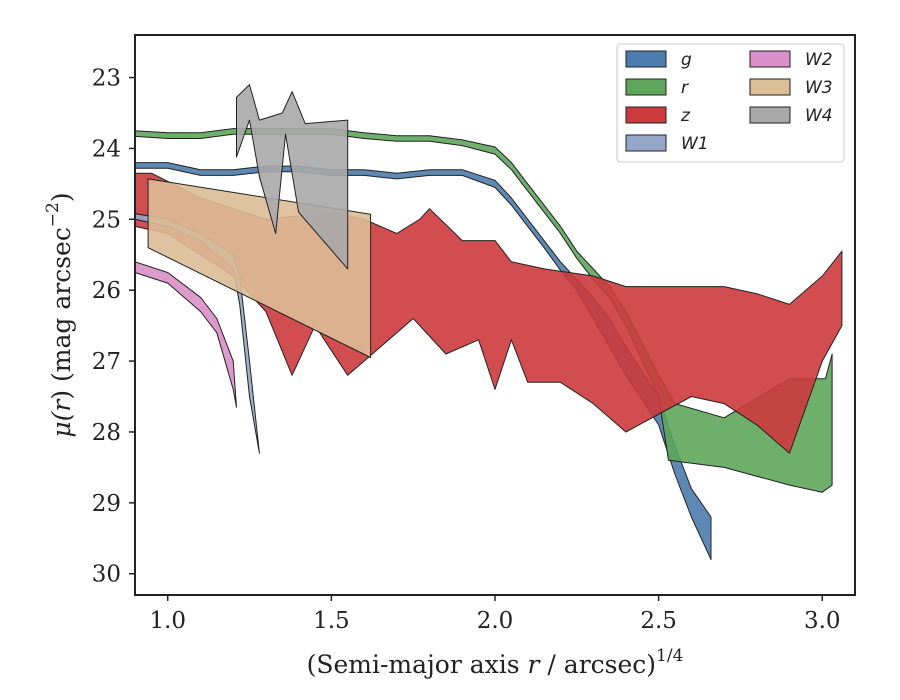 Image resolution: width=900 pixels, height=700 pixels. I want to click on legend-swatch-r, so click(646, 87).